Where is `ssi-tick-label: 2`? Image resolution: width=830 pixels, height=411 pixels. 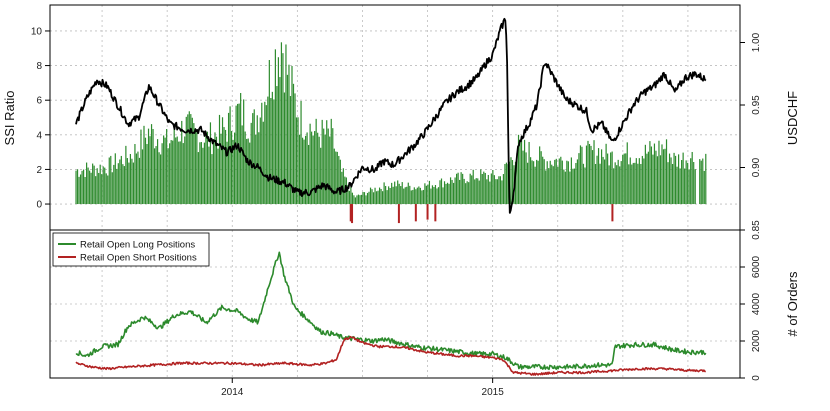 ssi-tick-label: 2 is located at coordinates (39, 170).